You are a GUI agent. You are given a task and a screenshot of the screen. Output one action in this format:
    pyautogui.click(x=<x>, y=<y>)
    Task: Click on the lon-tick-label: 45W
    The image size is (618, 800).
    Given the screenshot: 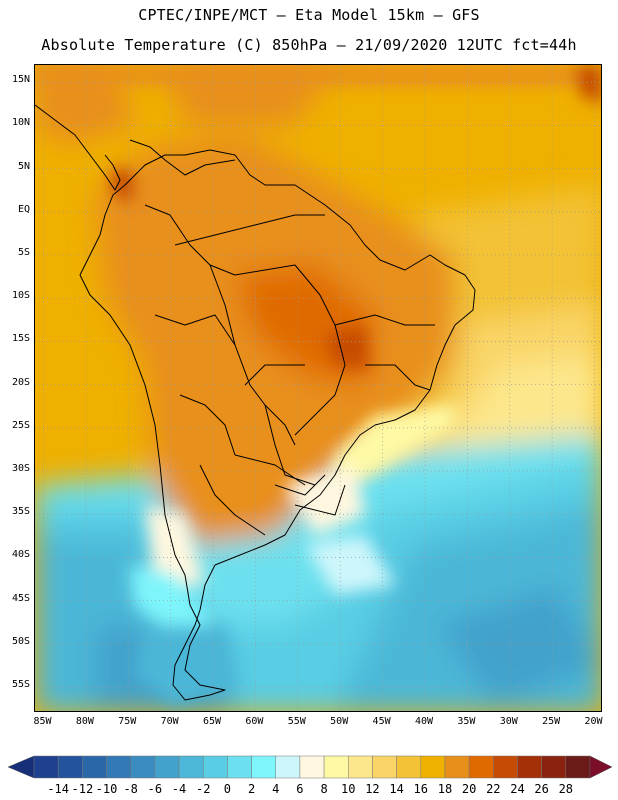 What is the action you would take?
    pyautogui.click(x=381, y=721)
    